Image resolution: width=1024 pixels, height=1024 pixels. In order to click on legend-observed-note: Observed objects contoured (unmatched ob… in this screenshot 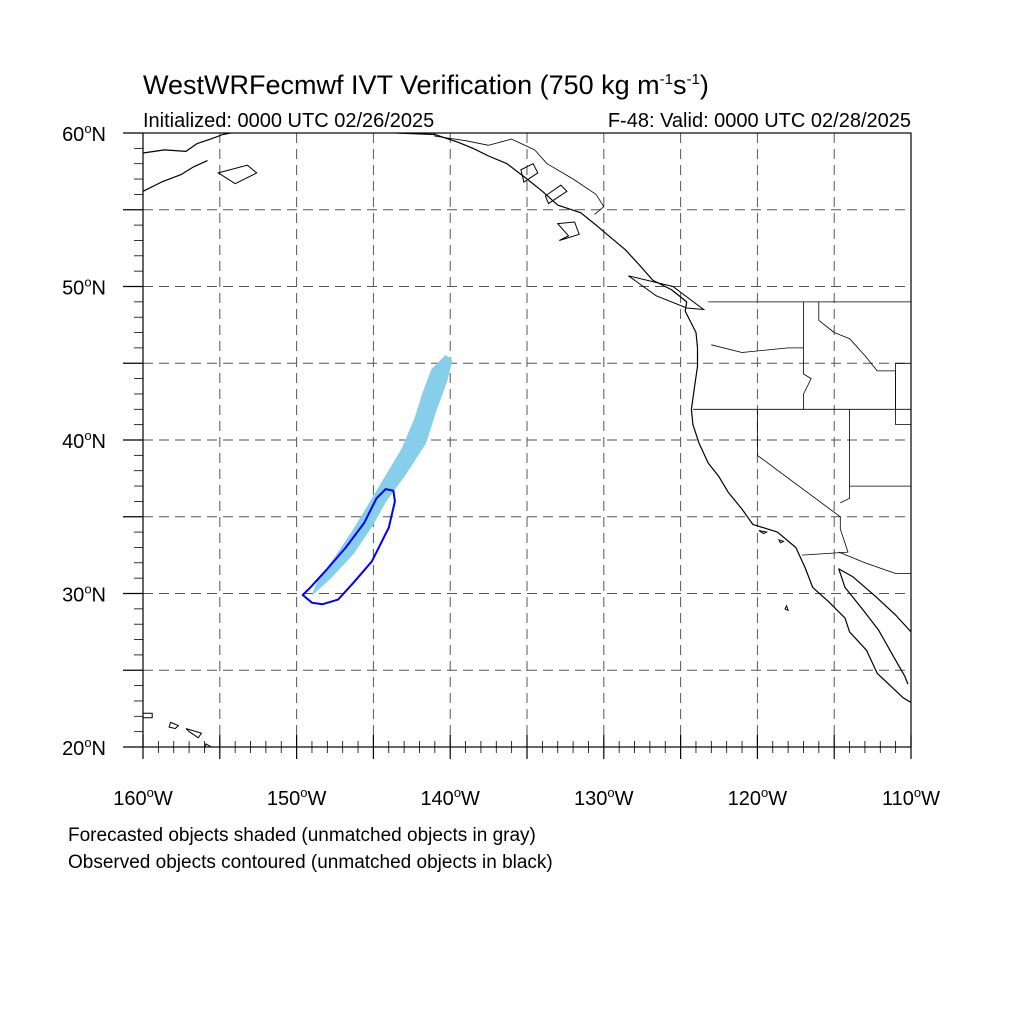, I will do `click(310, 862)`.